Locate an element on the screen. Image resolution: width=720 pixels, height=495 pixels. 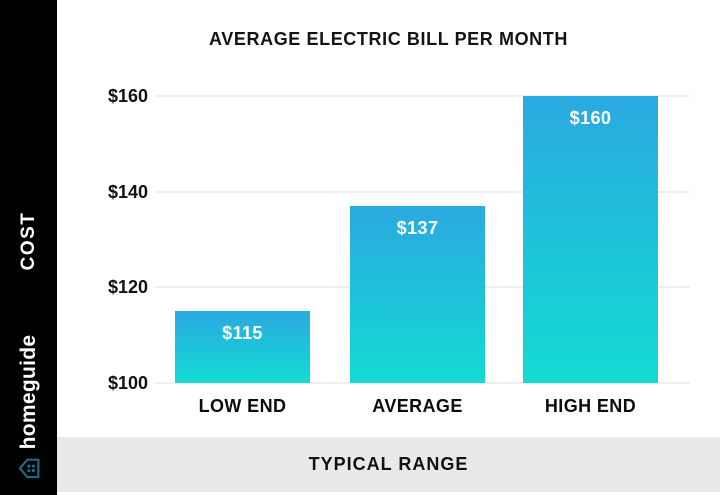
cost-sidebar: COST homeguide is located at coordinates (28, 247).